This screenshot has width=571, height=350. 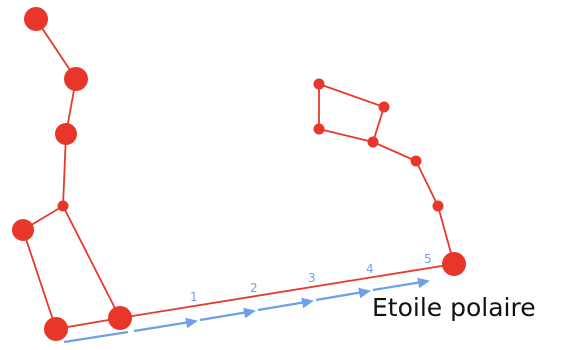 What do you see at coordinates (76, 79) in the screenshot?
I see `star-mizar` at bounding box center [76, 79].